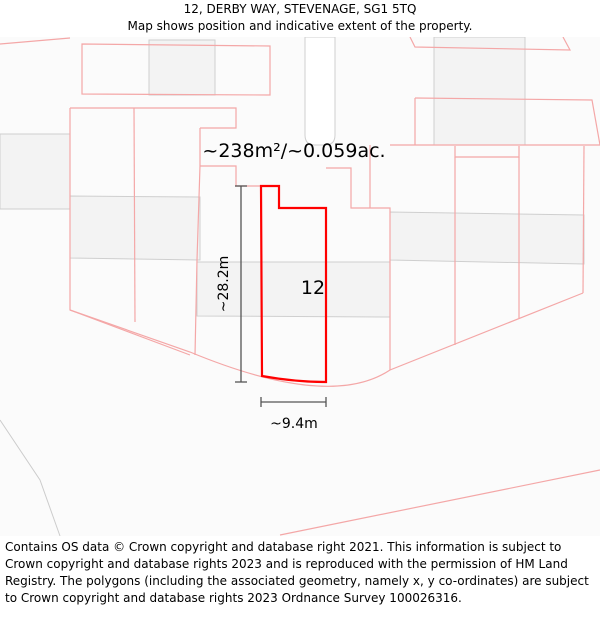 The height and width of the screenshot is (625, 600). I want to click on height-dimension, so click(241, 284).